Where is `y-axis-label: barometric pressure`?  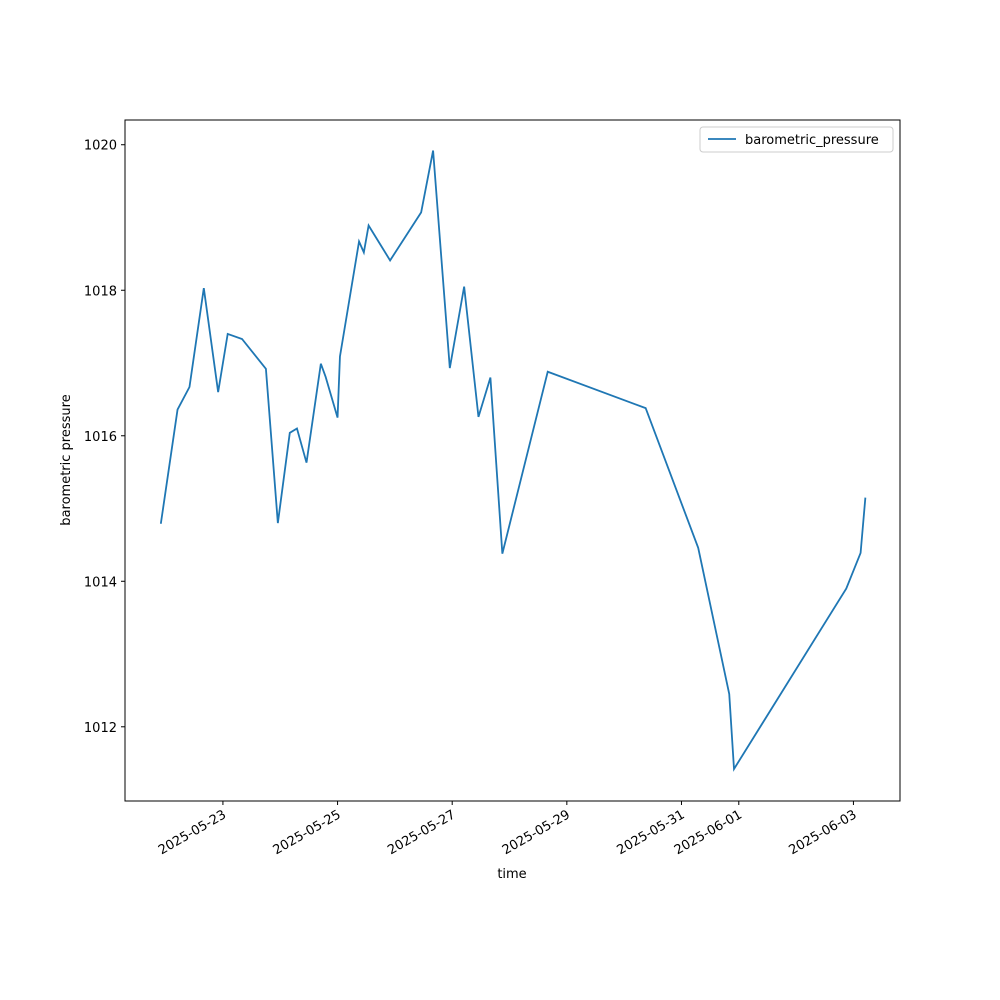 y-axis-label: barometric pressure is located at coordinates (66, 459).